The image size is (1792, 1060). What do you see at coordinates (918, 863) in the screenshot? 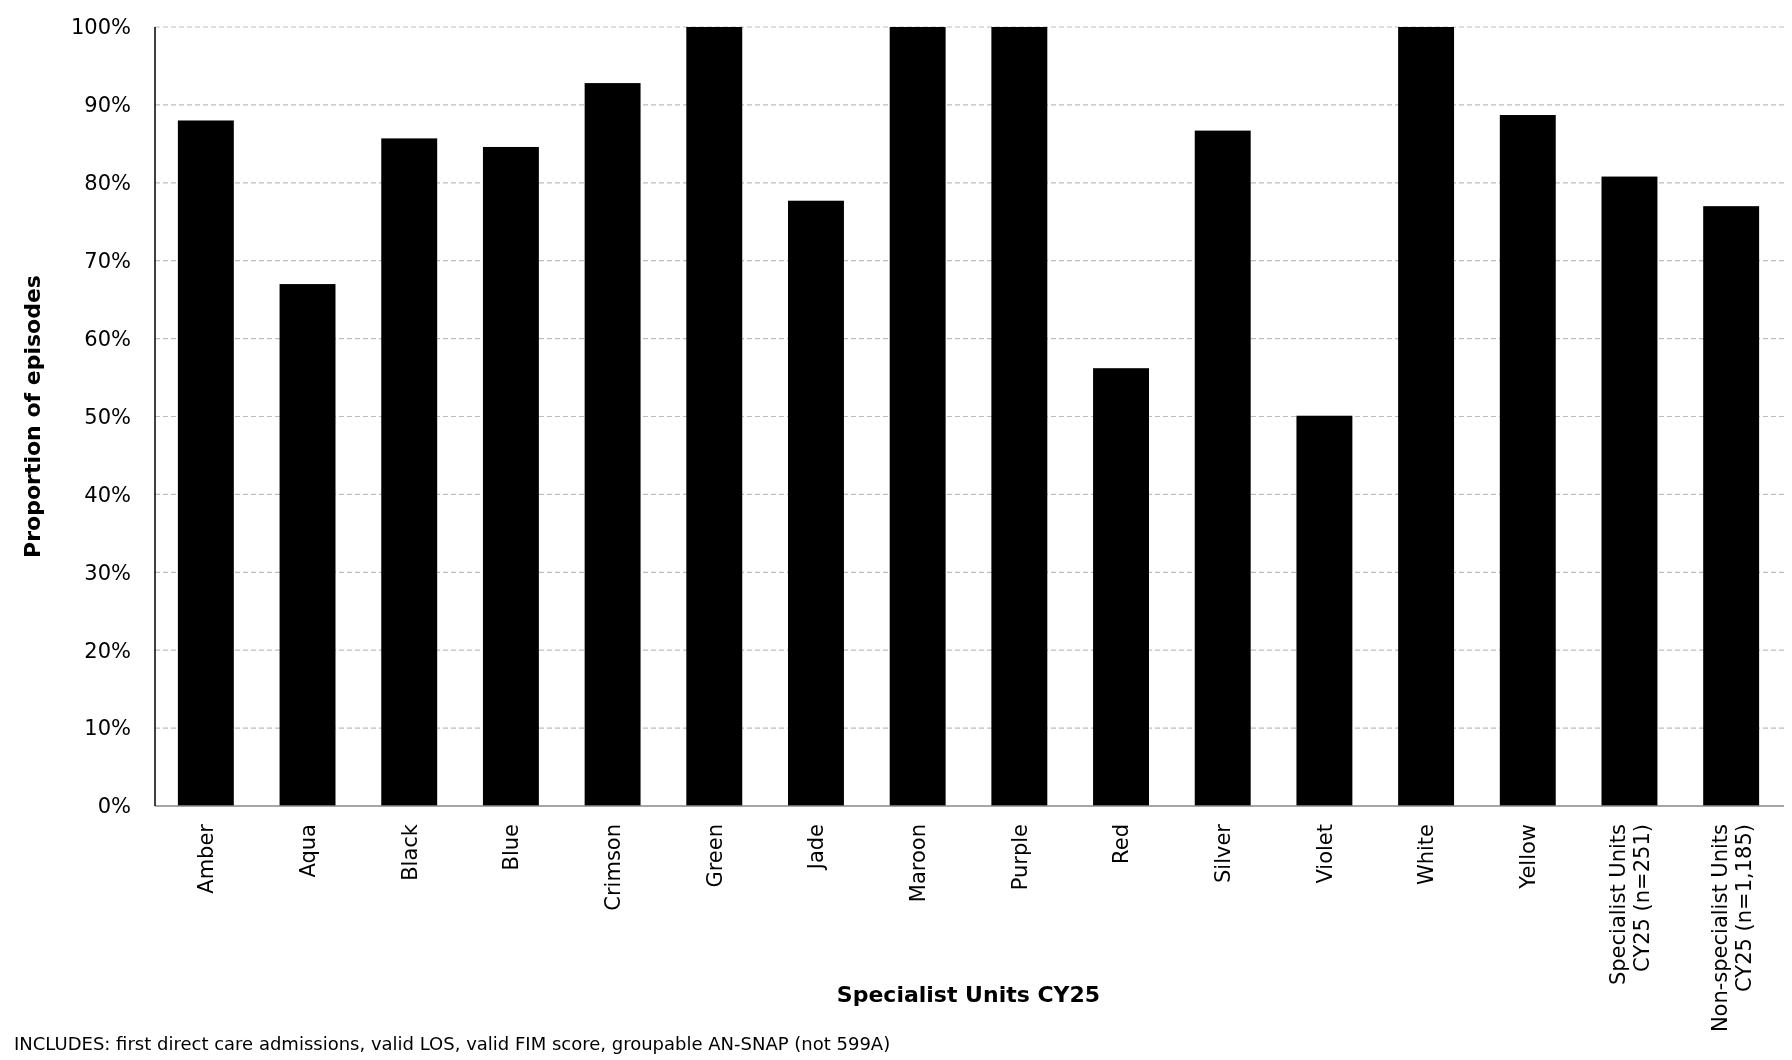
I see `x-tick-label: Maroon` at bounding box center [918, 863].